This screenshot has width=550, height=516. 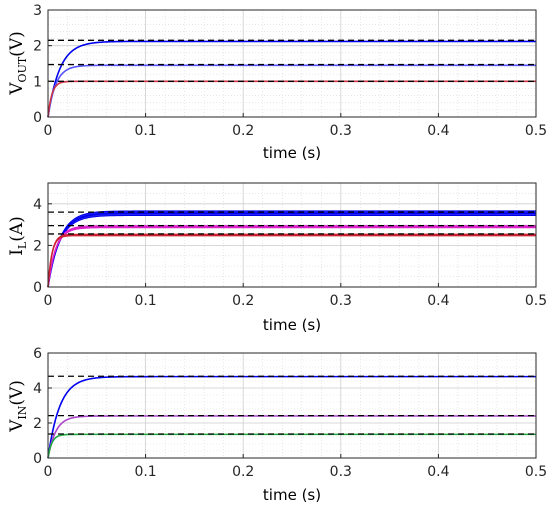 I want to click on y-axis-label-sub: L, so click(x=22, y=245).